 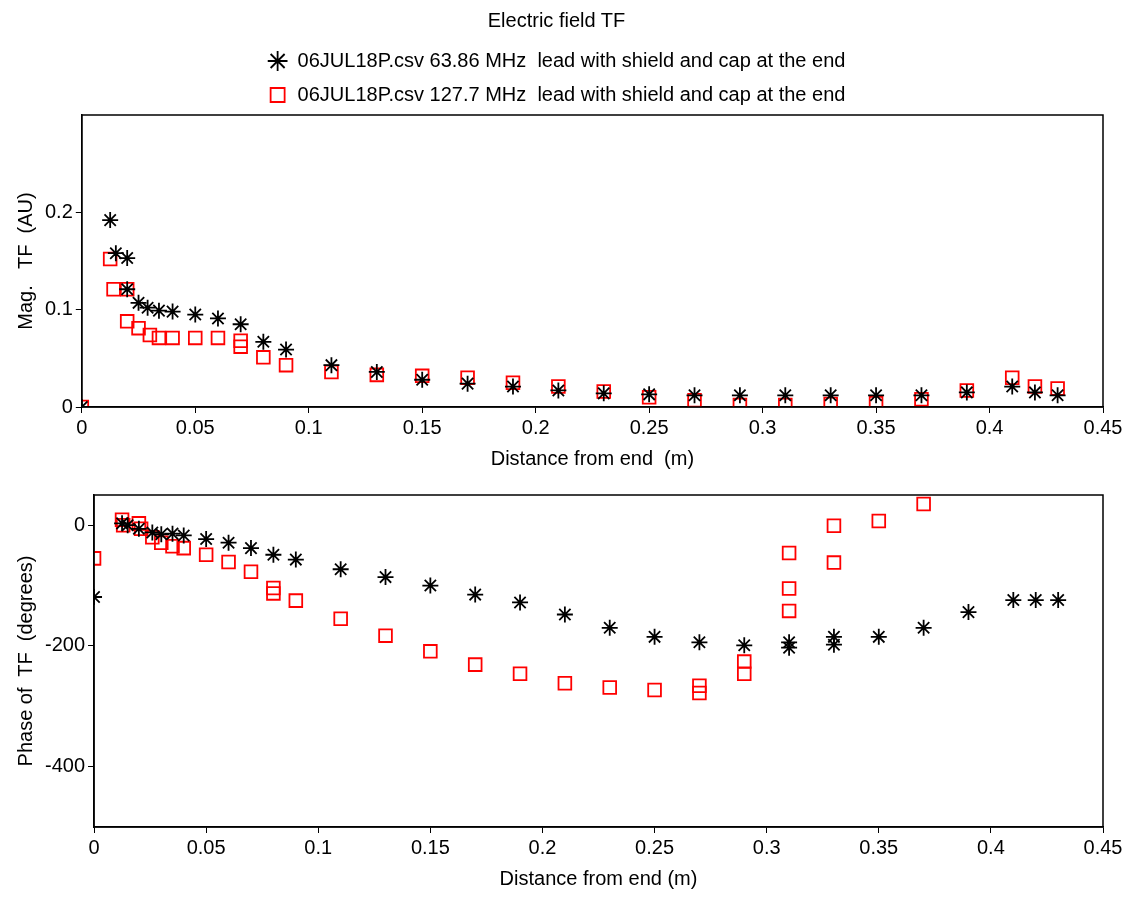 What do you see at coordinates (762, 426) in the screenshot?
I see `x-tick-label: 0.3` at bounding box center [762, 426].